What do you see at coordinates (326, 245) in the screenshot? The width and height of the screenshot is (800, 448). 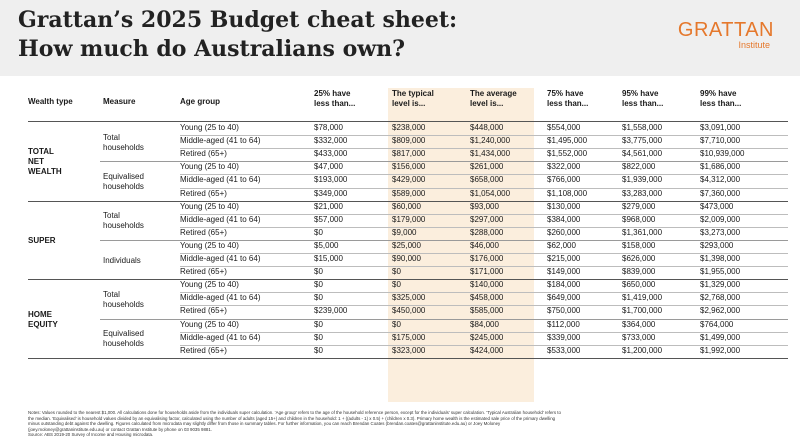 I see `value-cell: $5,000` at bounding box center [326, 245].